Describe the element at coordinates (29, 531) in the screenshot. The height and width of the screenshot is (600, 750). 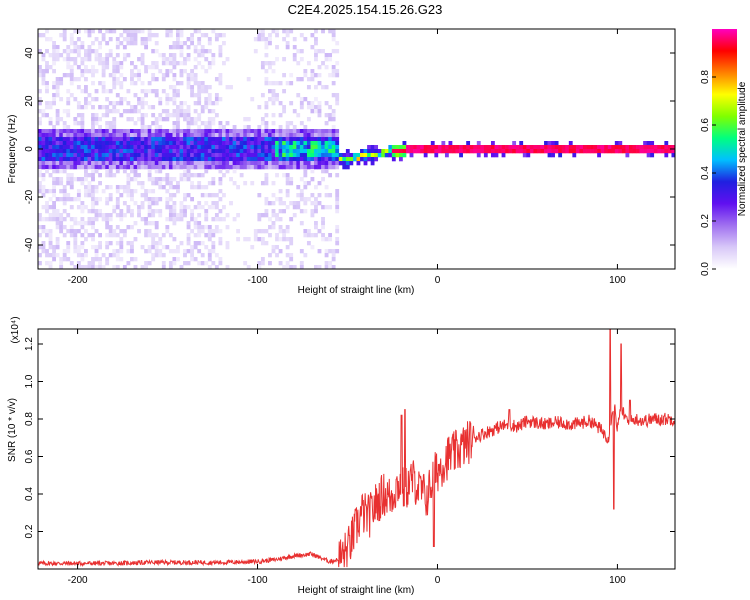
I see `y-tick-label: 0.2` at that location.